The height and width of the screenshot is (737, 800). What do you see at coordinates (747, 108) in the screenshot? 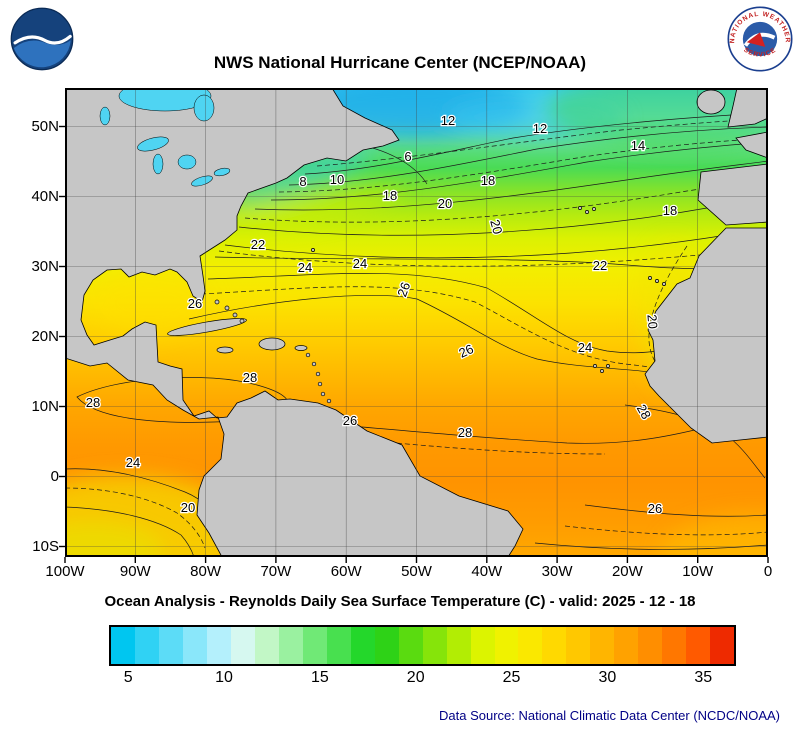
I see `land-britain` at bounding box center [747, 108].